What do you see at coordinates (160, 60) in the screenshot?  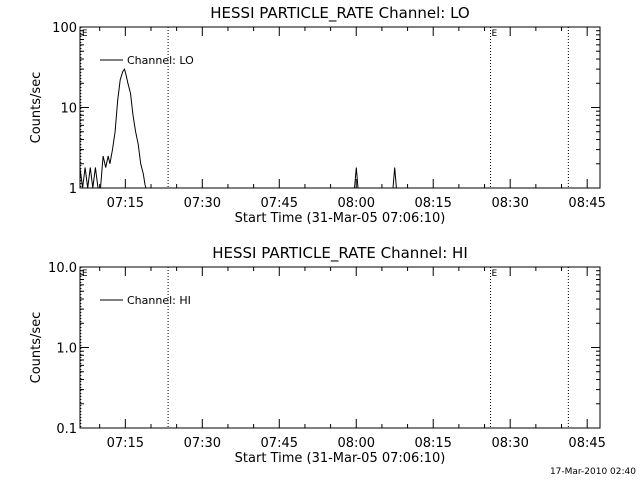 I see `legend-entry: Channel: LO` at bounding box center [160, 60].